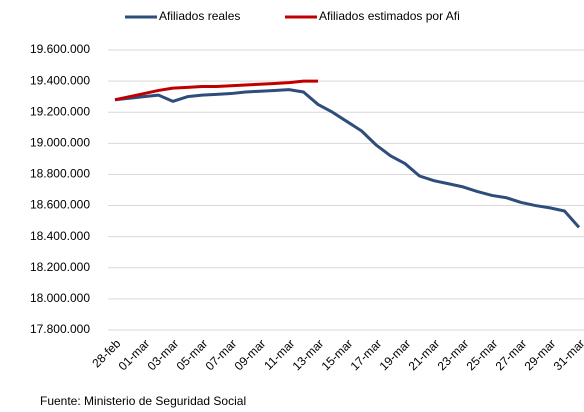 This screenshot has height=412, width=584. I want to click on y-tick-label: 19.600.000, so click(60, 49).